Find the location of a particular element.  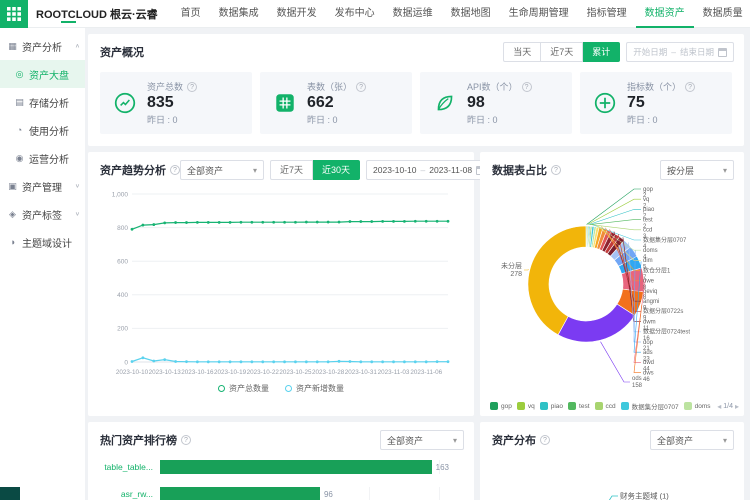

rank-asset-select: 全部资产 ▾ is located at coordinates (422, 440).